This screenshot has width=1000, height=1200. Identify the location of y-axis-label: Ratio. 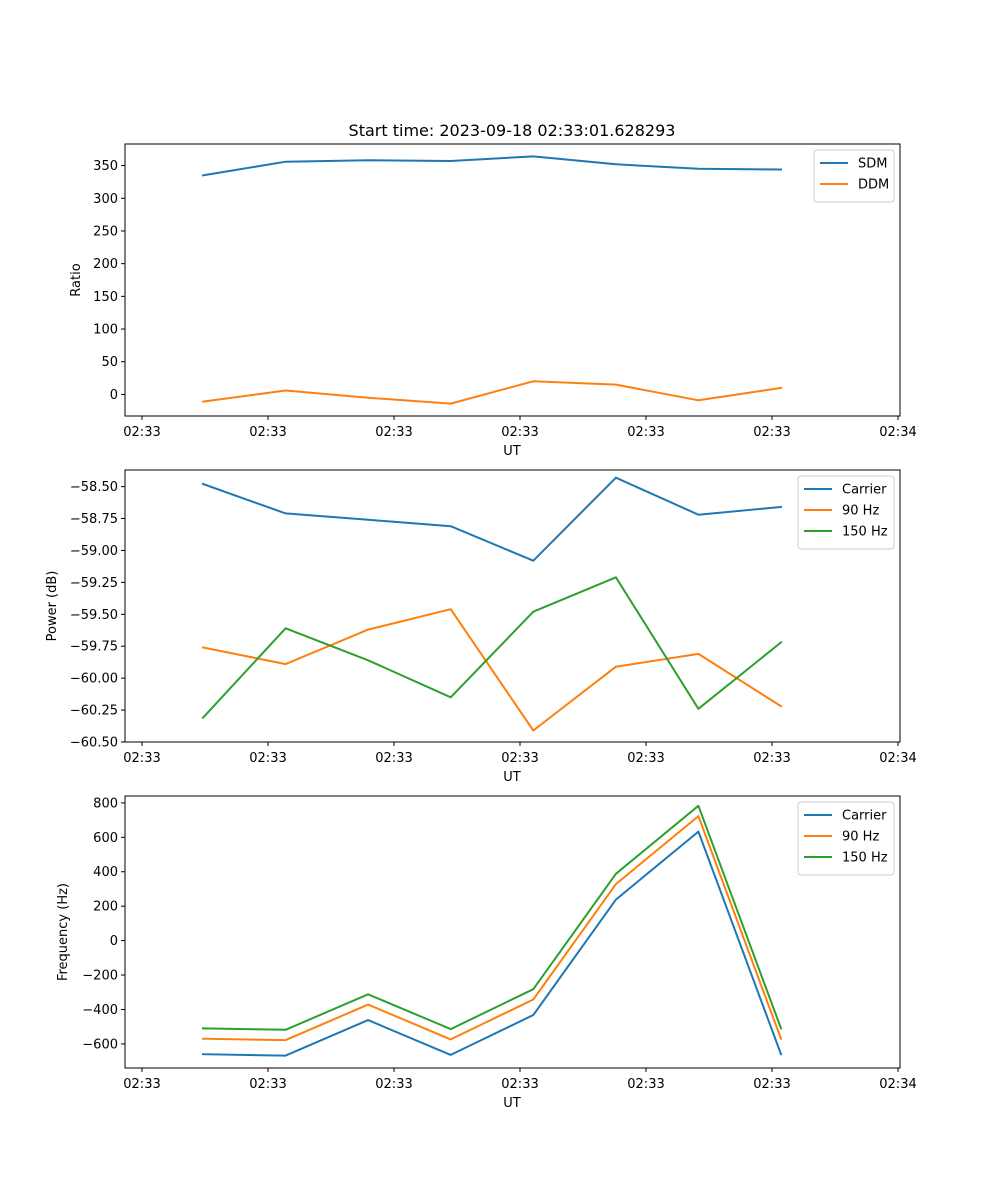
(76, 279).